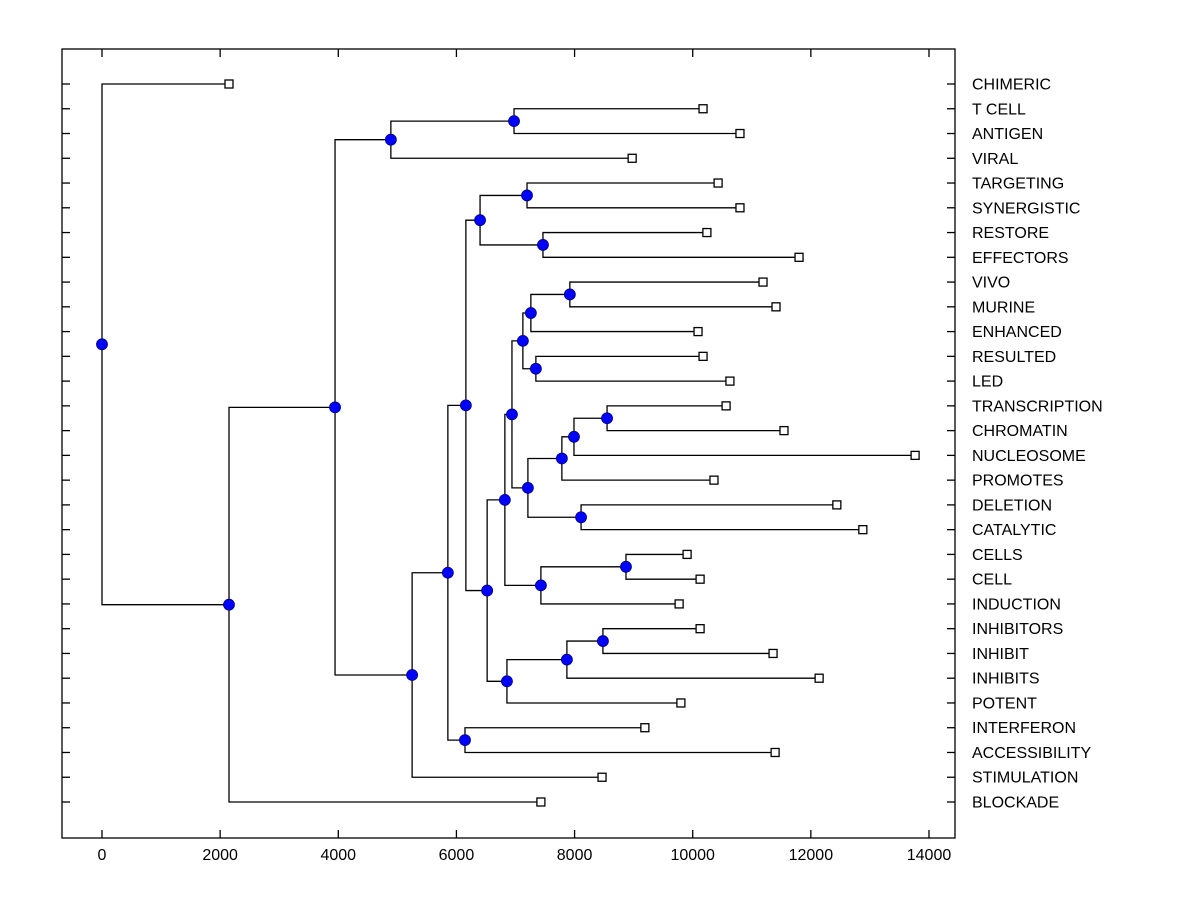 The width and height of the screenshot is (1200, 900). I want to click on leaf-label: PROMOTES, so click(1018, 481).